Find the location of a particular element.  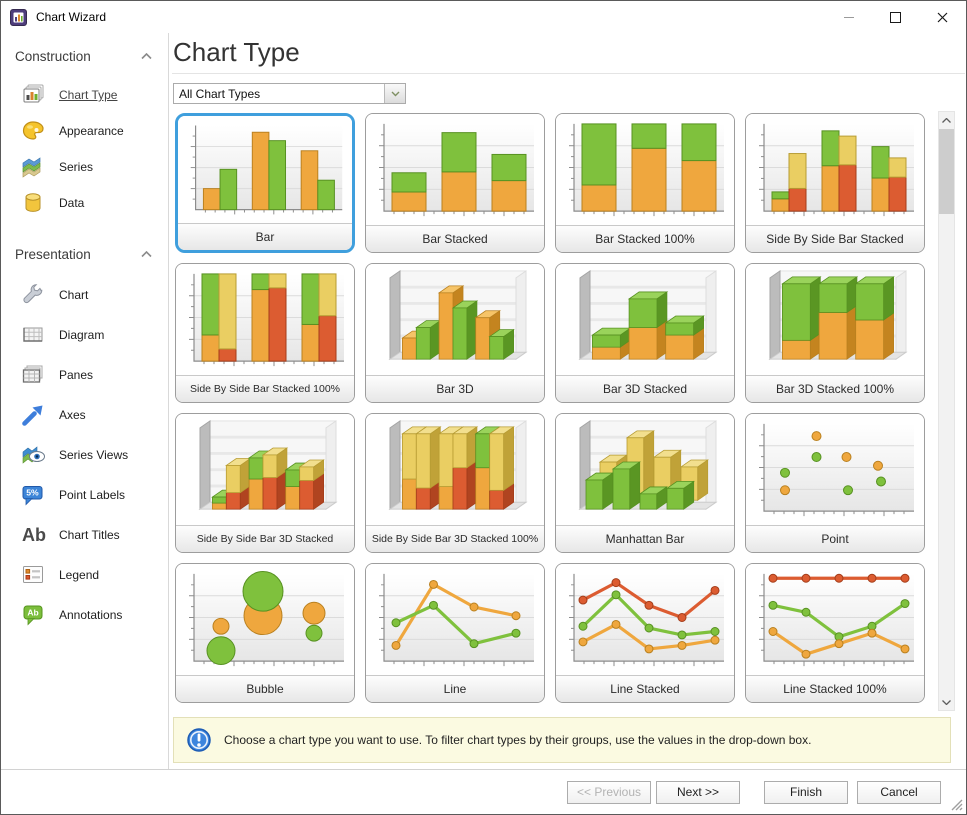

close-icon is located at coordinates (942, 17).